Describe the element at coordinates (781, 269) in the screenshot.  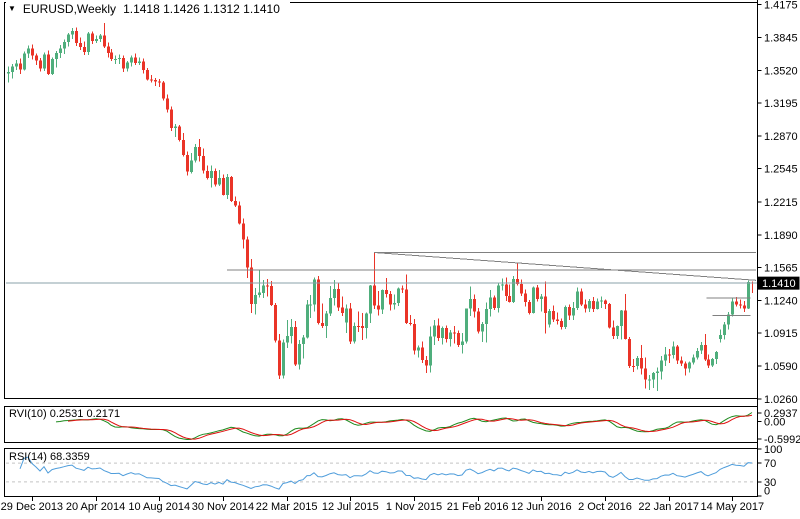
I see `price-axis-label: 1.1565` at that location.